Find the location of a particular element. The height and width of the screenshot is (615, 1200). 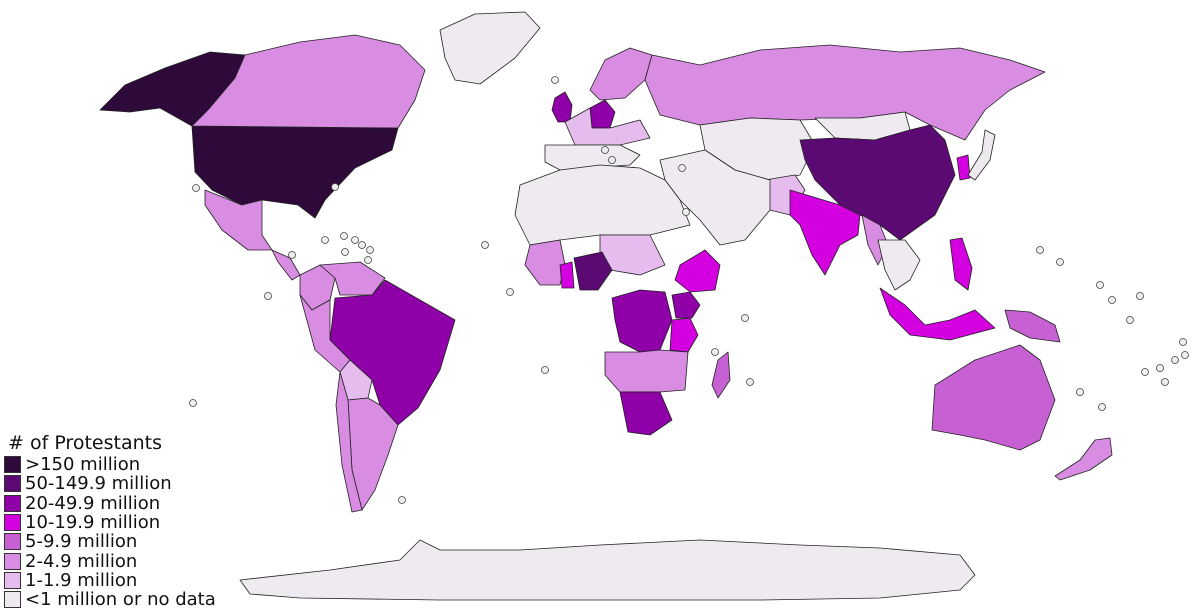

region-india is located at coordinates (825, 232).